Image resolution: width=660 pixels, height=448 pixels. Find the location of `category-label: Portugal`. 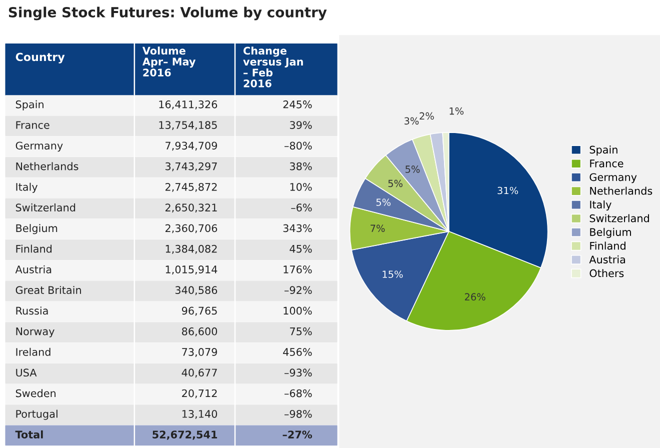

category-label: Portugal is located at coordinates (37, 415).